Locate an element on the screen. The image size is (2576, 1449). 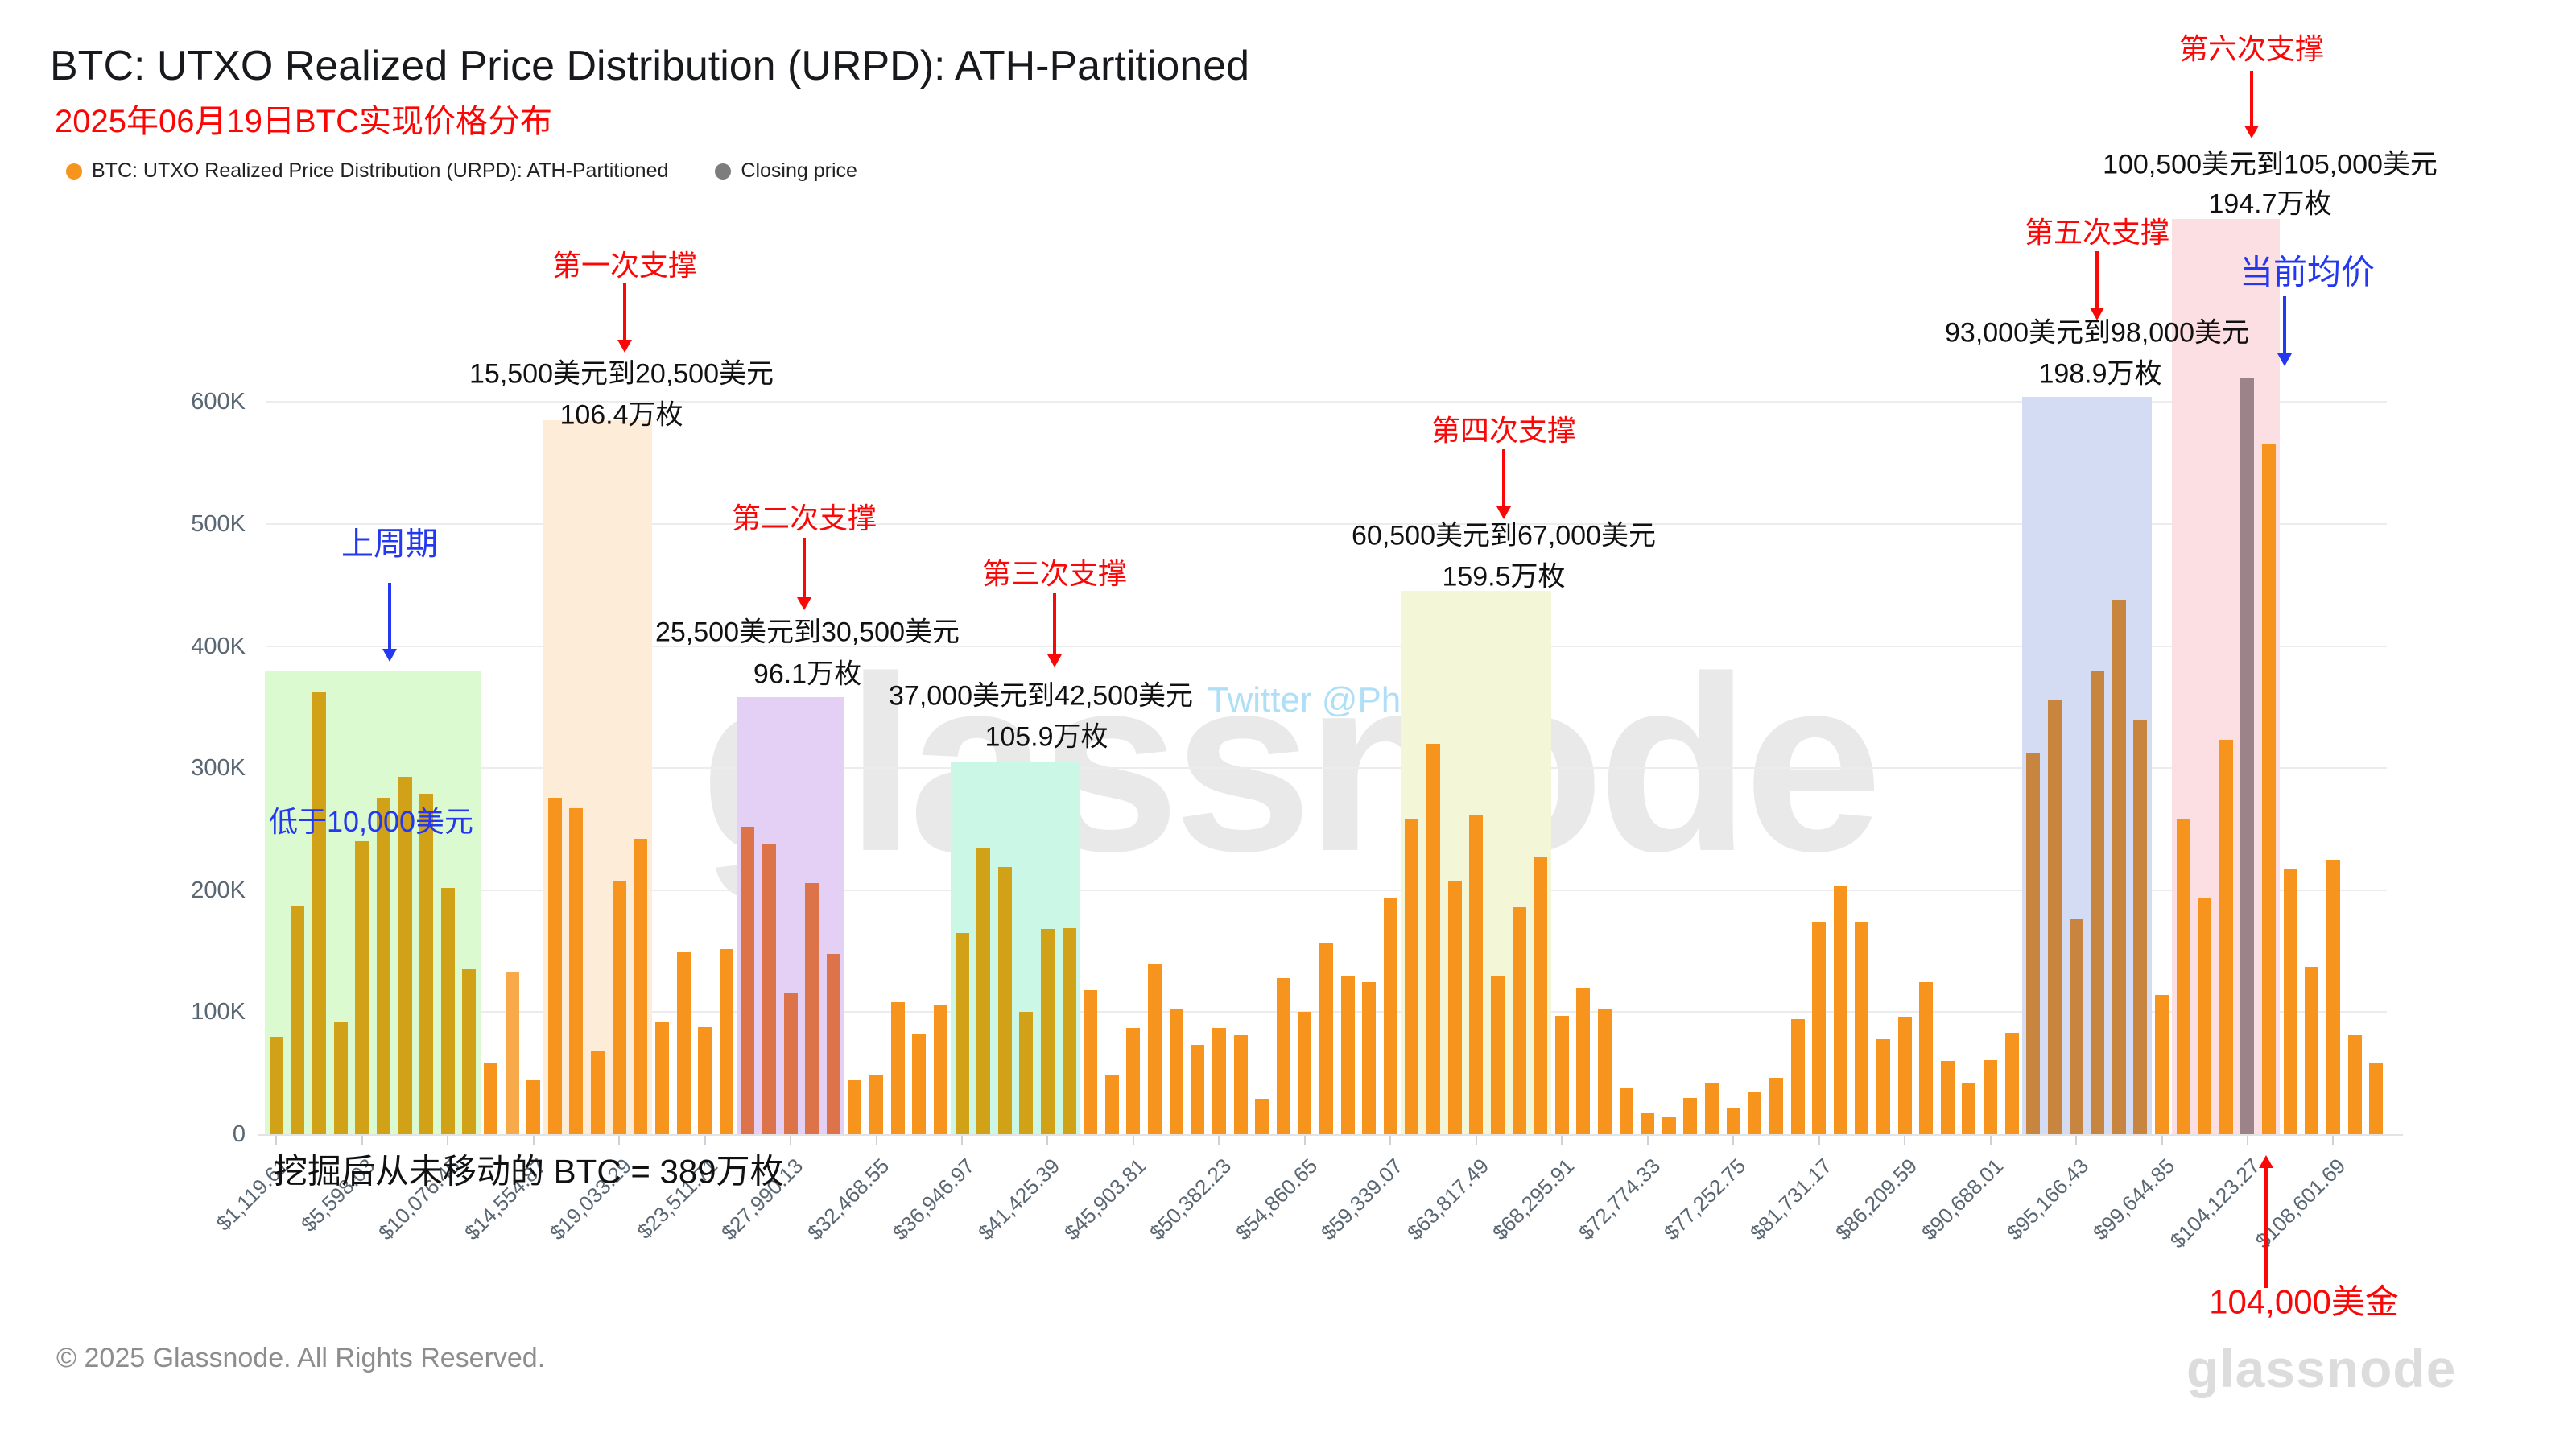
closing-price-series-dot-icon is located at coordinates (723, 171).